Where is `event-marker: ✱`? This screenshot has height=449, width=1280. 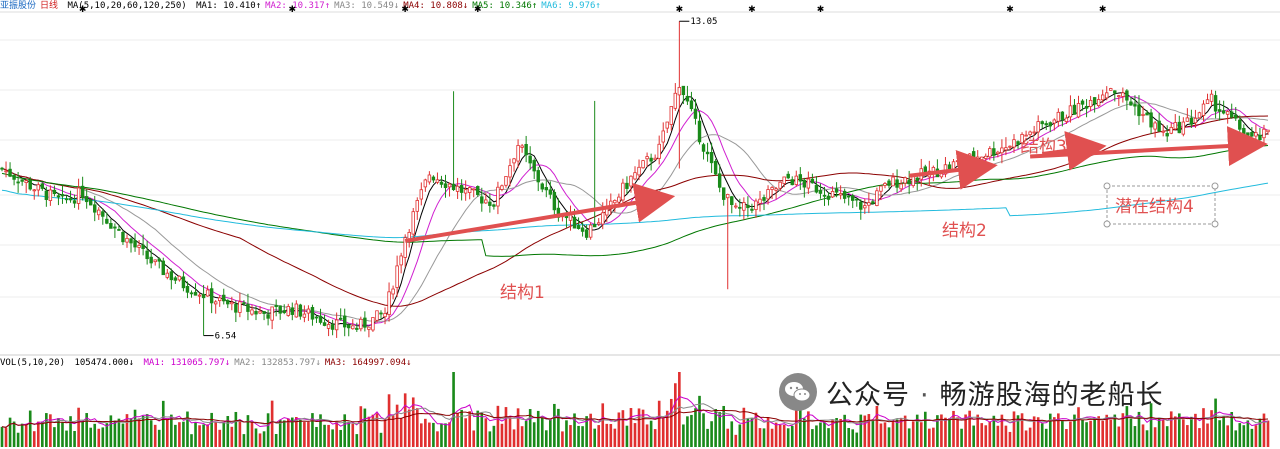 event-marker: ✱ is located at coordinates (1010, 10).